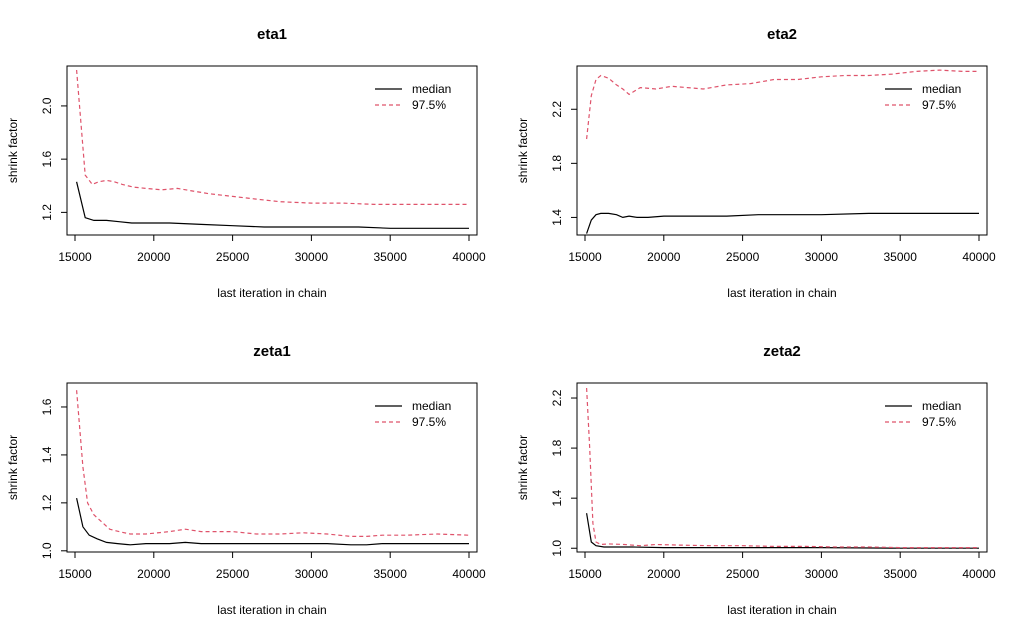 The image size is (1021, 634). Describe the element at coordinates (272, 351) in the screenshot. I see `chart-title: zeta1` at that location.